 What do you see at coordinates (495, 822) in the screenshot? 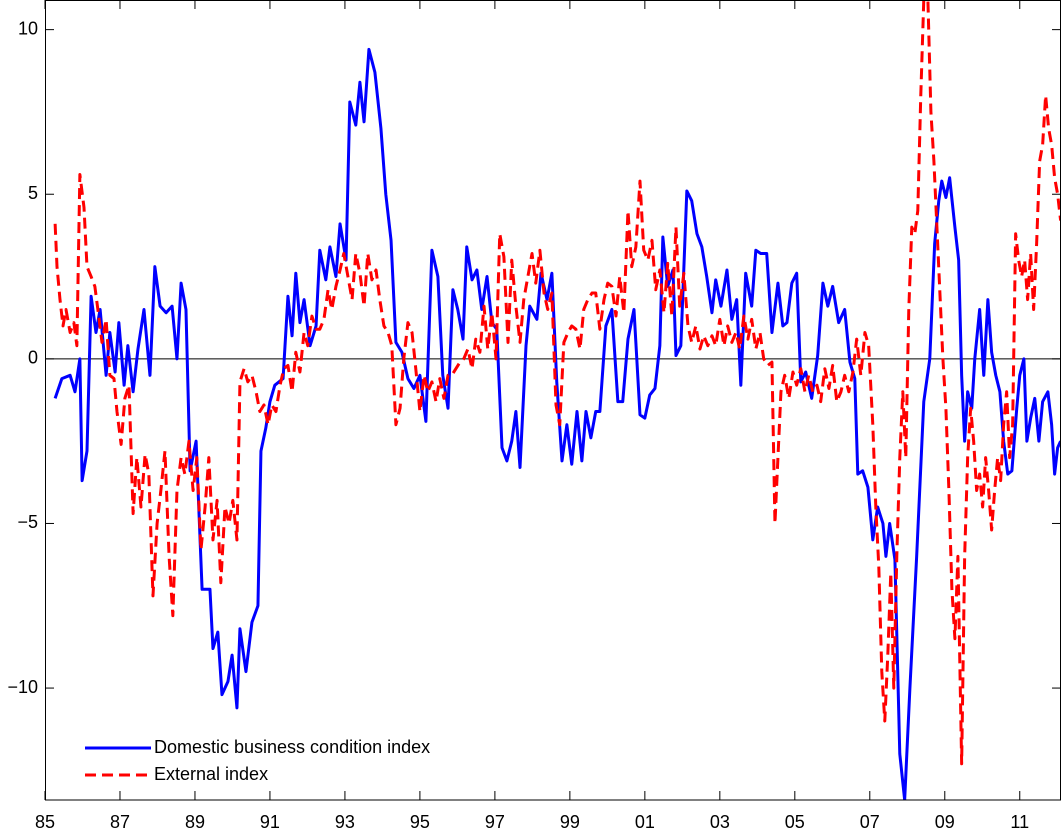
I see `x-tick-label: 97` at bounding box center [495, 822].